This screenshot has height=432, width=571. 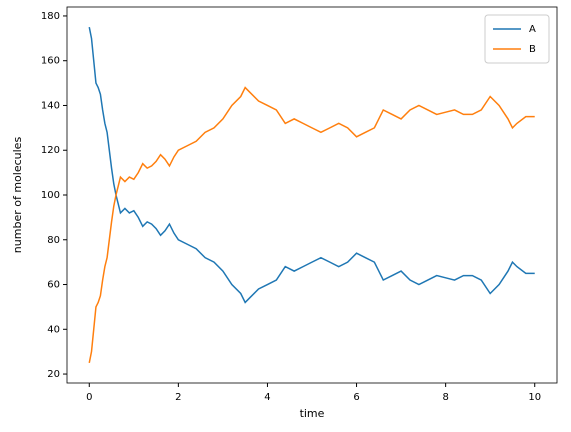 I want to click on x-tick-label: 4, so click(x=267, y=397).